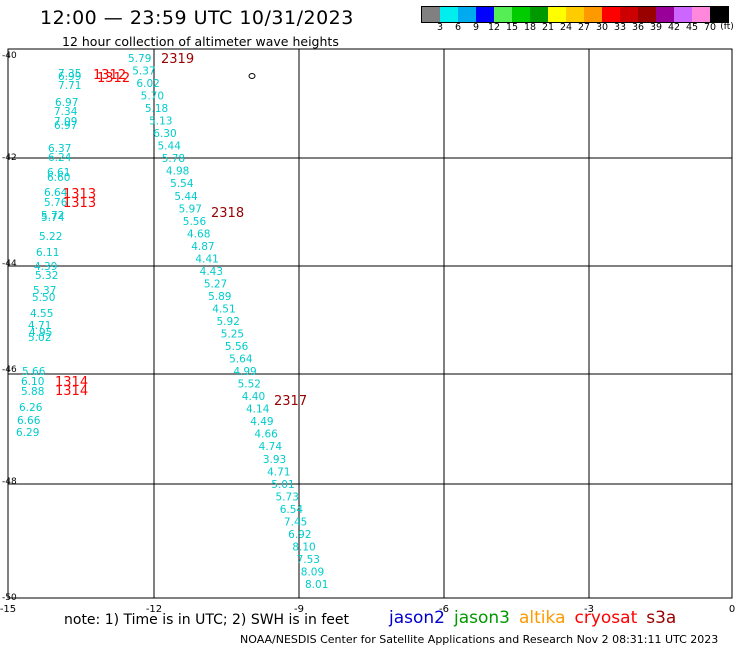 The image size is (740, 650). Describe the element at coordinates (202, 247) in the screenshot. I see `measurement-label: 4.87` at that location.